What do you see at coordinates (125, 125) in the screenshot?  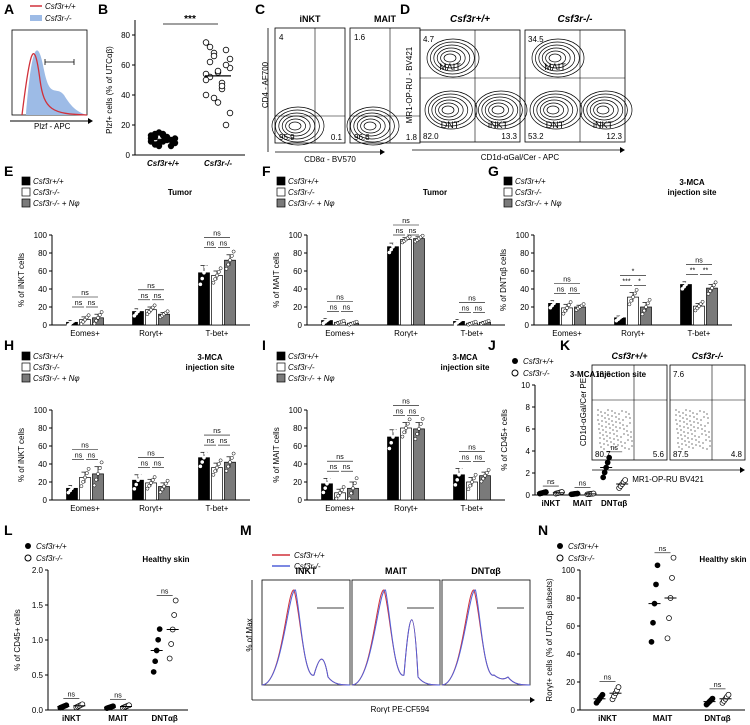 I see `tick-label: 20` at bounding box center [125, 125].